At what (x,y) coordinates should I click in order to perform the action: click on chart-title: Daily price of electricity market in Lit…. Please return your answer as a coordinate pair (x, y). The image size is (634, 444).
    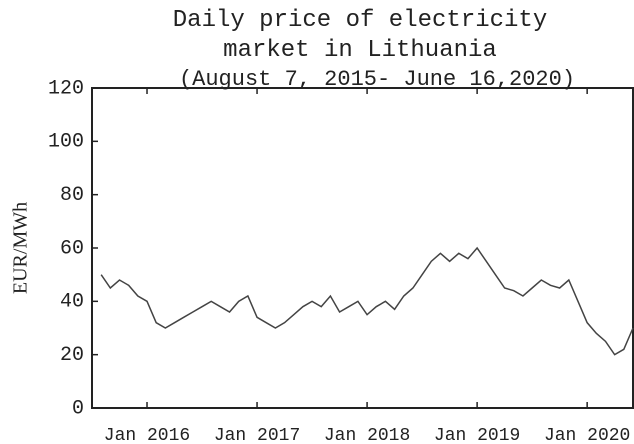
    Looking at the image, I should click on (360, 35).